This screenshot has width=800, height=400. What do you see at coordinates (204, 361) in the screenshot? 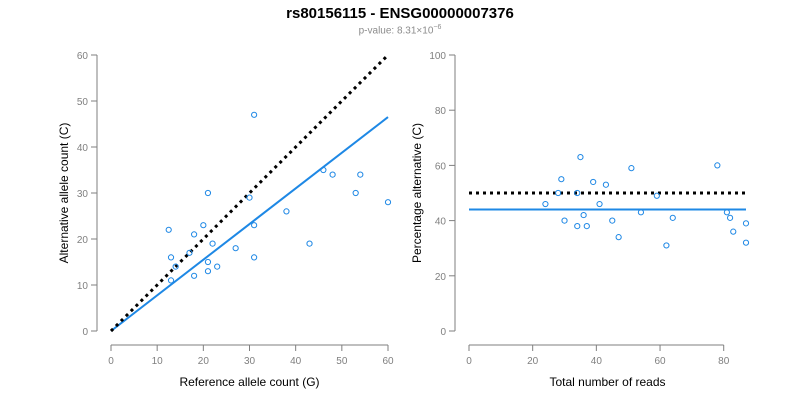
I see `panel1-x-tick-label: 20` at bounding box center [204, 361].